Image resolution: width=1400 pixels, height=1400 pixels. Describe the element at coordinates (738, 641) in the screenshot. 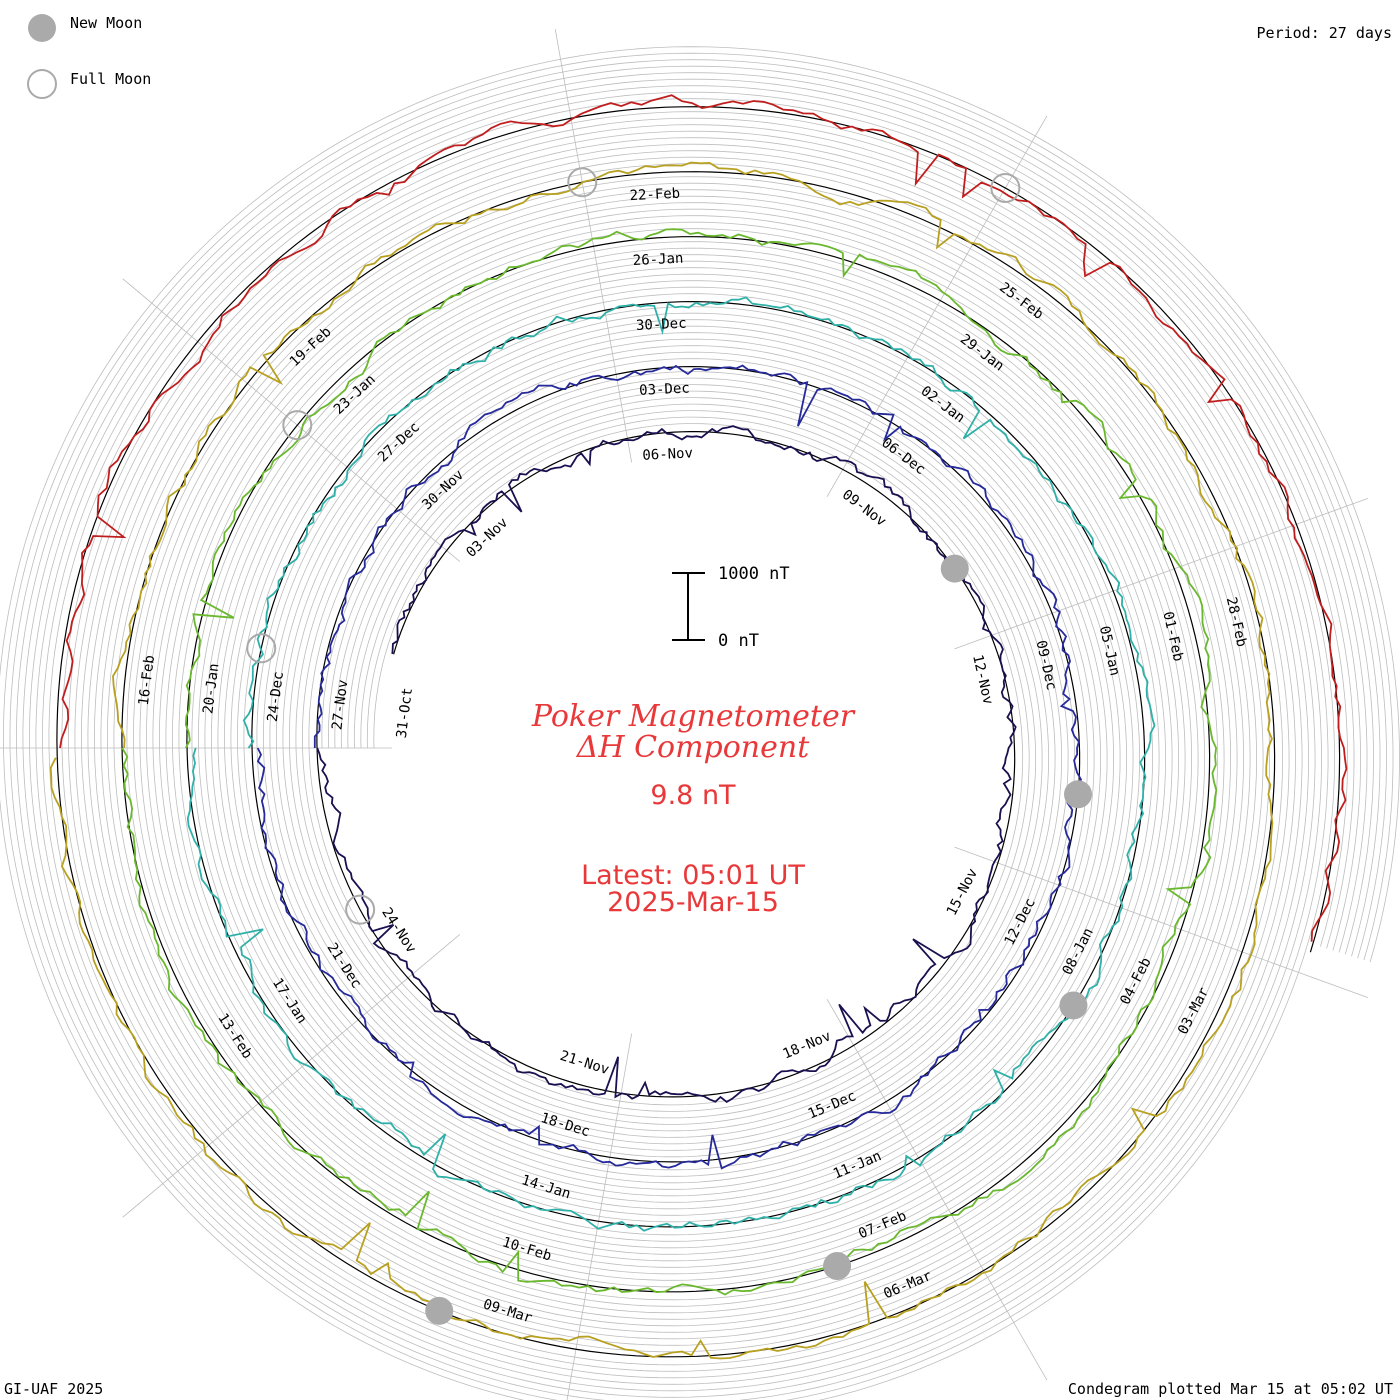

I see `scale-bottom-label: 0 nT` at that location.